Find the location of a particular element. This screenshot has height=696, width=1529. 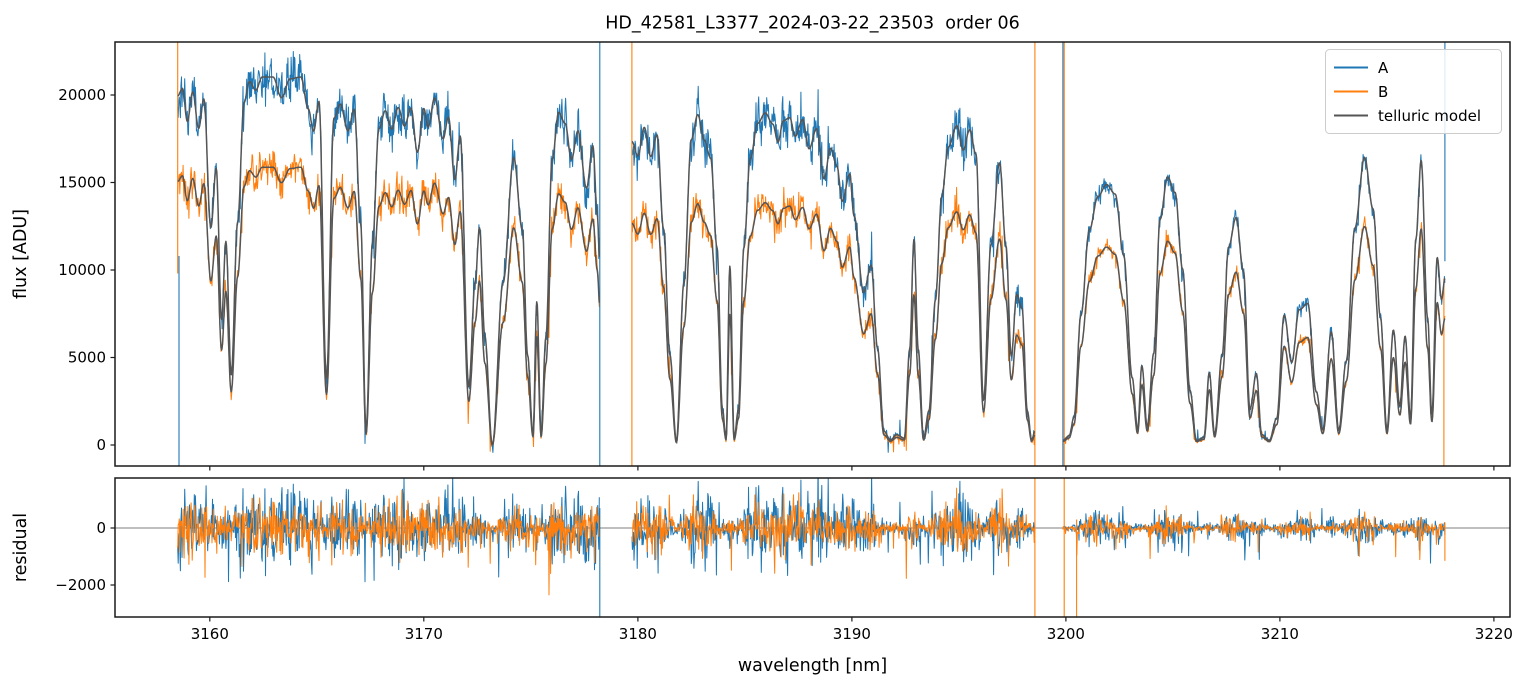

x-axis-label: wavelength [nm] is located at coordinates (812, 666).